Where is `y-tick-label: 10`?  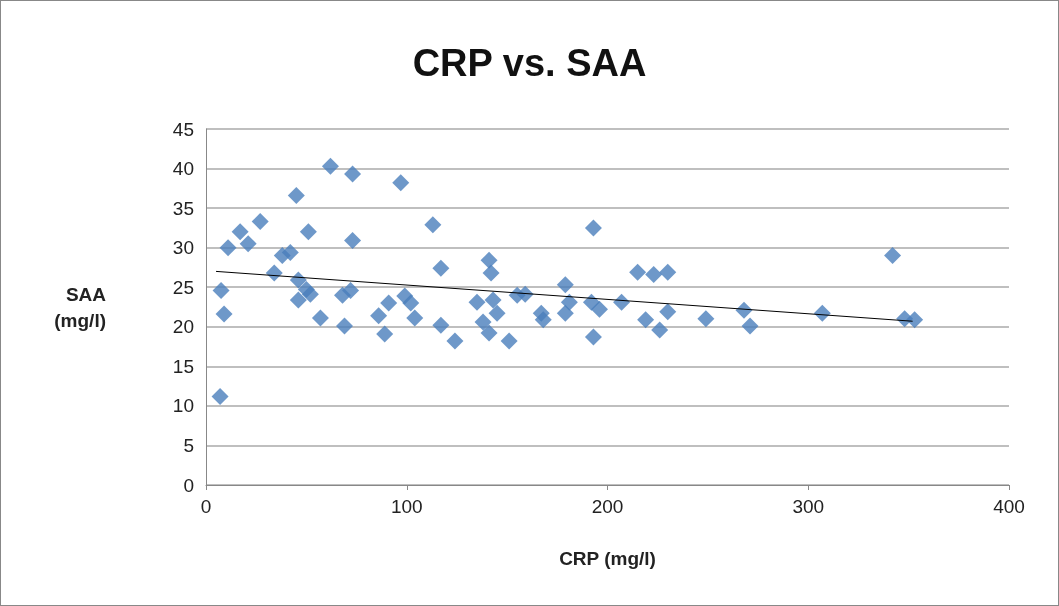
y-tick-label: 10 is located at coordinates (183, 406).